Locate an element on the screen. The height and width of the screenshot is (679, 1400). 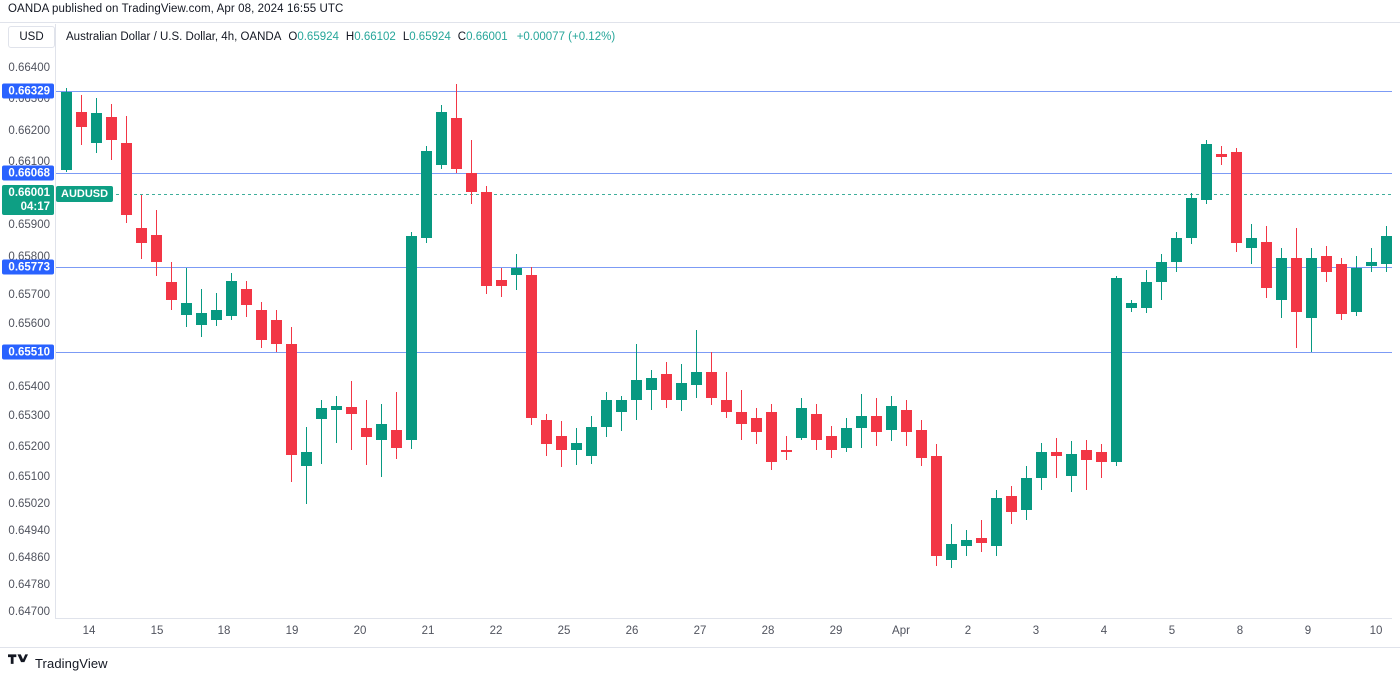
price-line-0.66001 is located at coordinates (724, 194).